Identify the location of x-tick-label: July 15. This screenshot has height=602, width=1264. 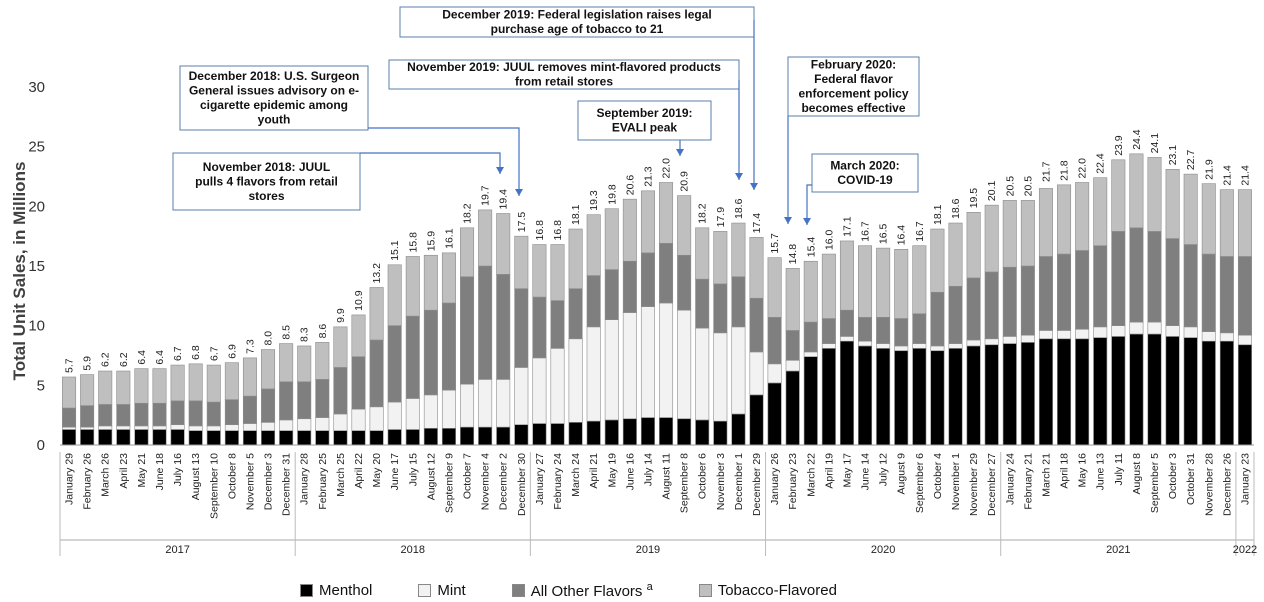
(413, 469).